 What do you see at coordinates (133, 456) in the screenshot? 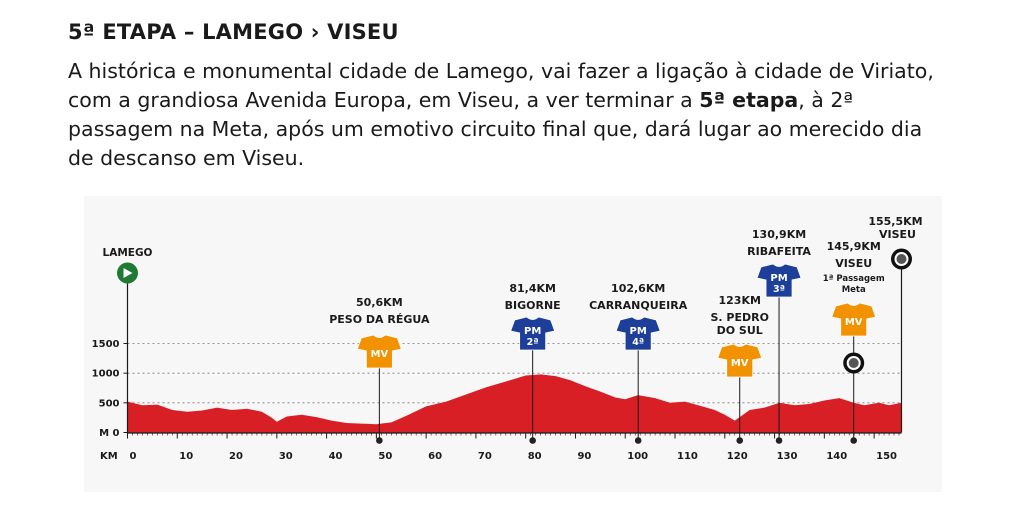
I see `x-tick-label-0: 0` at bounding box center [133, 456].